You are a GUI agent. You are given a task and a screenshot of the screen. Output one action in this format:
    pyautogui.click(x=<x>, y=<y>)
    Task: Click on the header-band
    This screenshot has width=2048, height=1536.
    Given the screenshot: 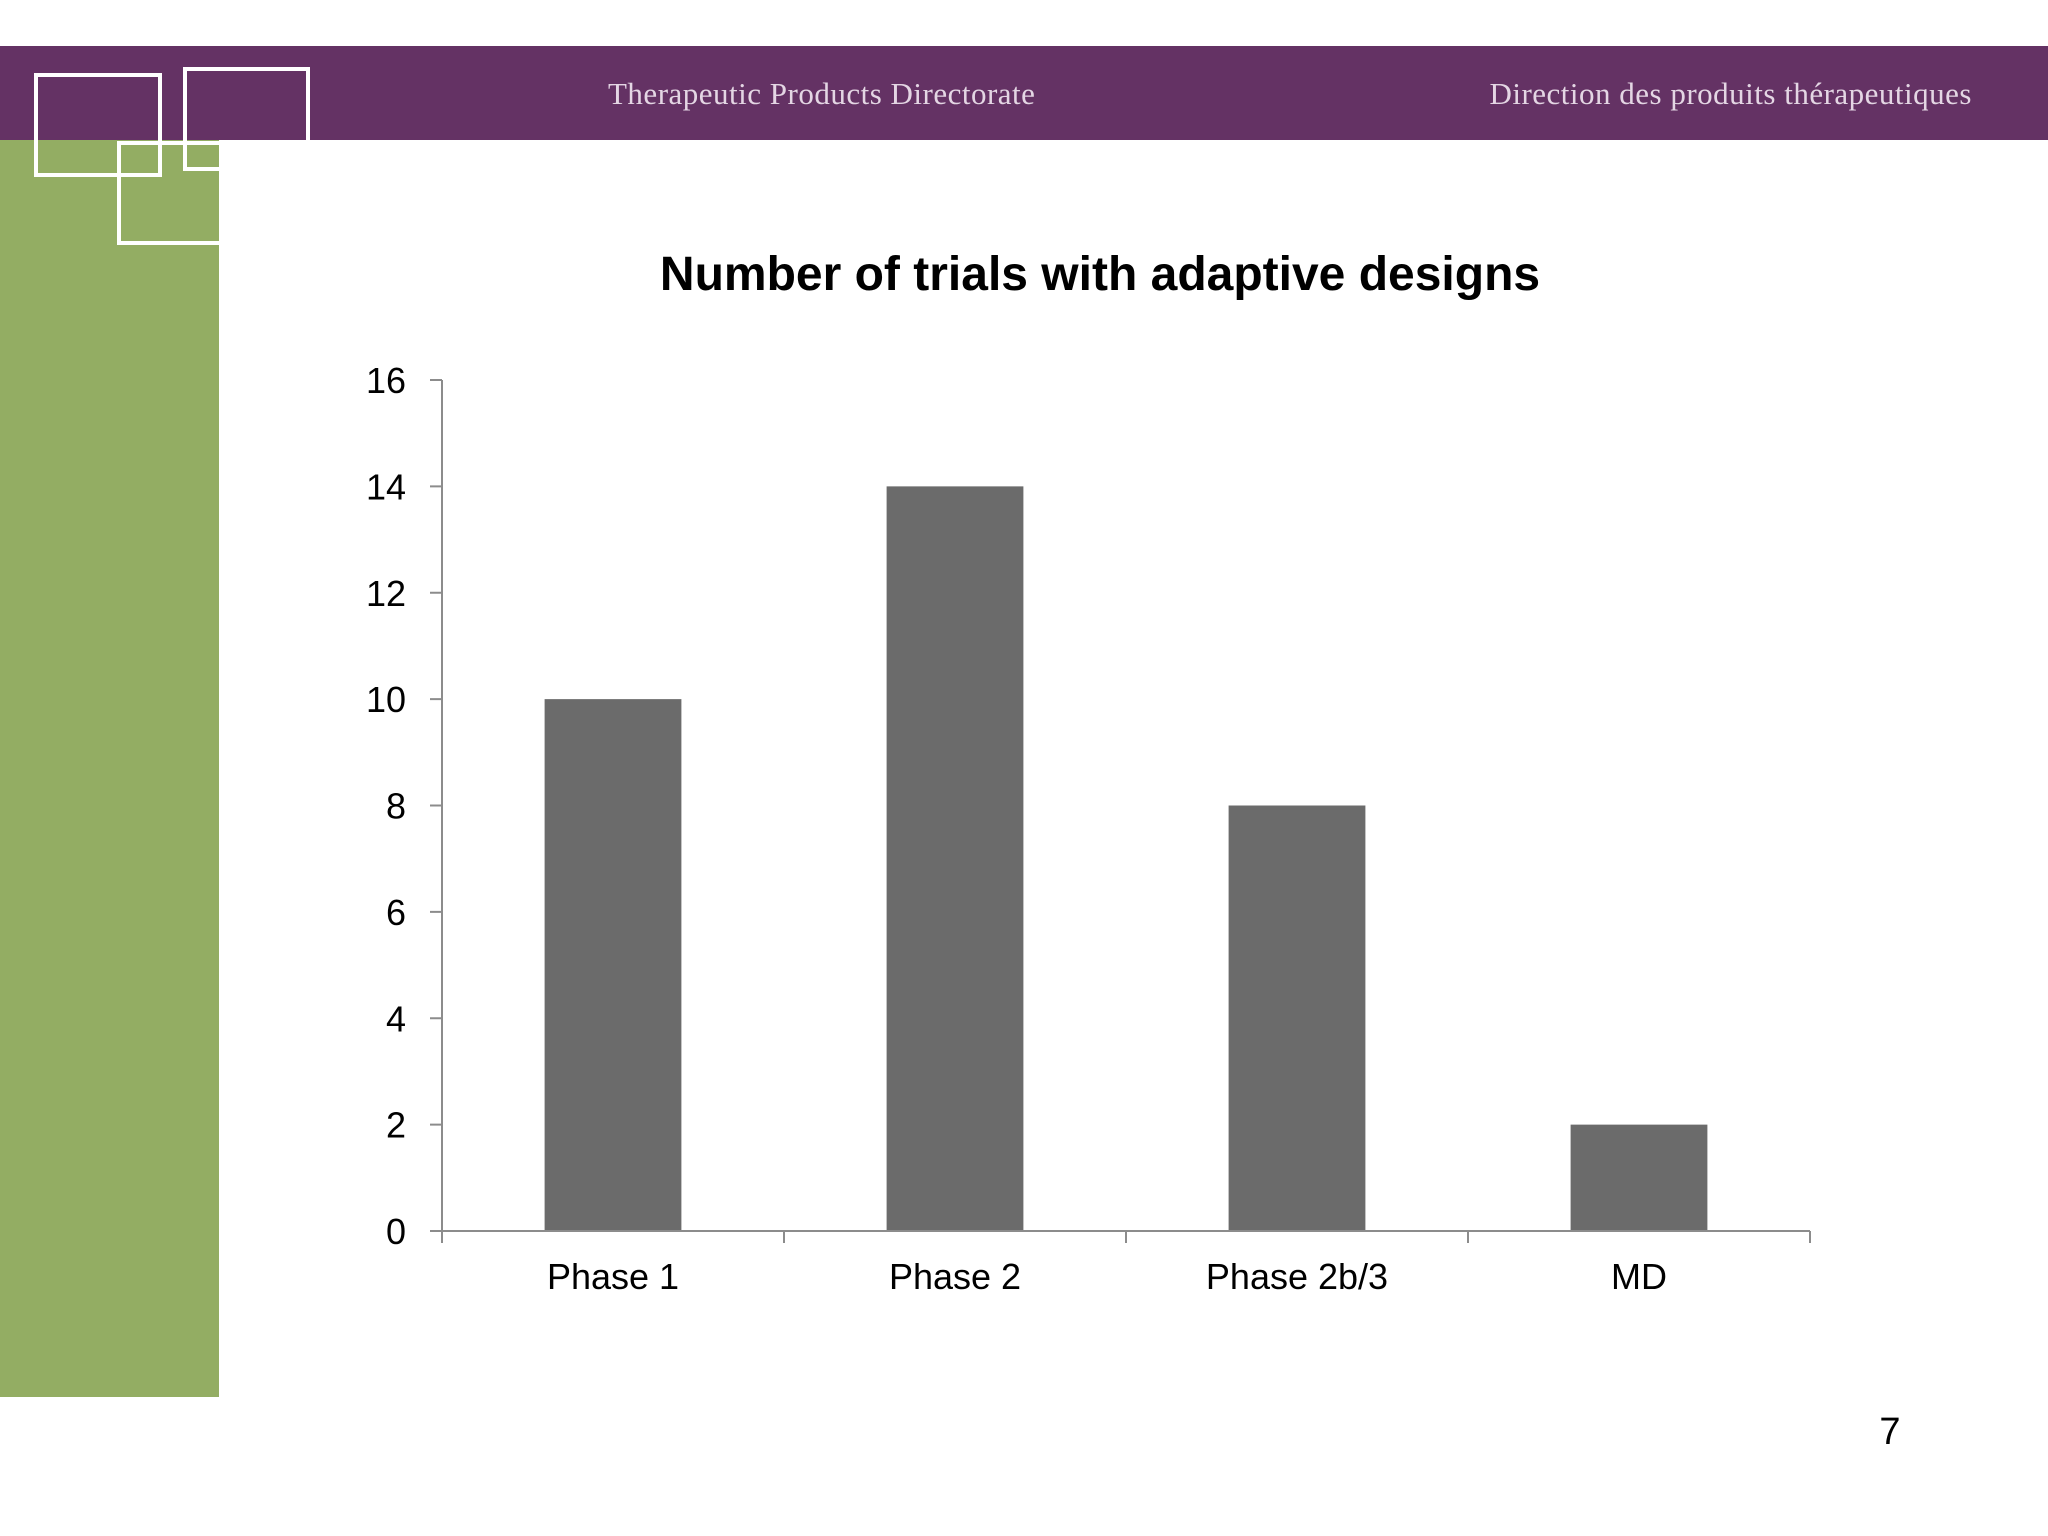 What is the action you would take?
    pyautogui.click(x=1024, y=93)
    